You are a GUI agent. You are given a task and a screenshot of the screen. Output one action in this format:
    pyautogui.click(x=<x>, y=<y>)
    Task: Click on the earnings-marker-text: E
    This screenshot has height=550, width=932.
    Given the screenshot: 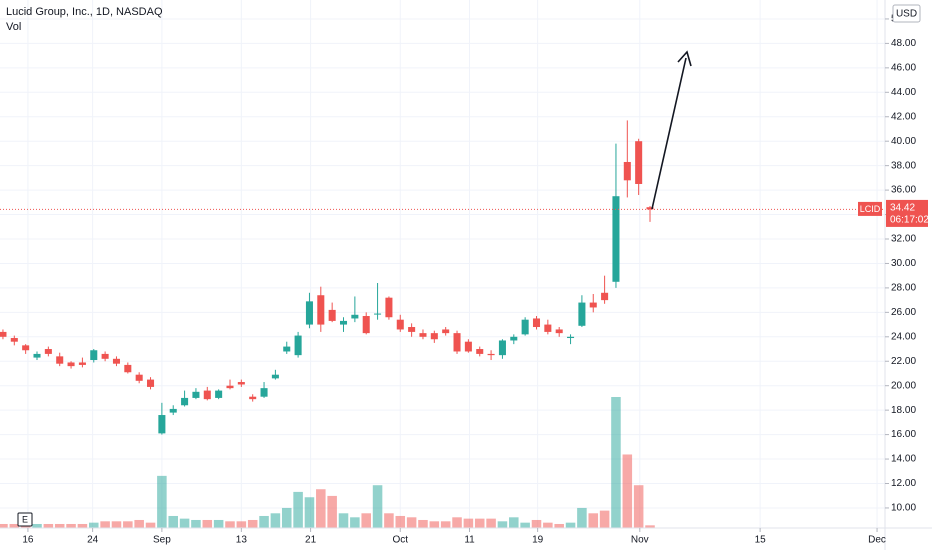 What is the action you would take?
    pyautogui.click(x=25, y=519)
    